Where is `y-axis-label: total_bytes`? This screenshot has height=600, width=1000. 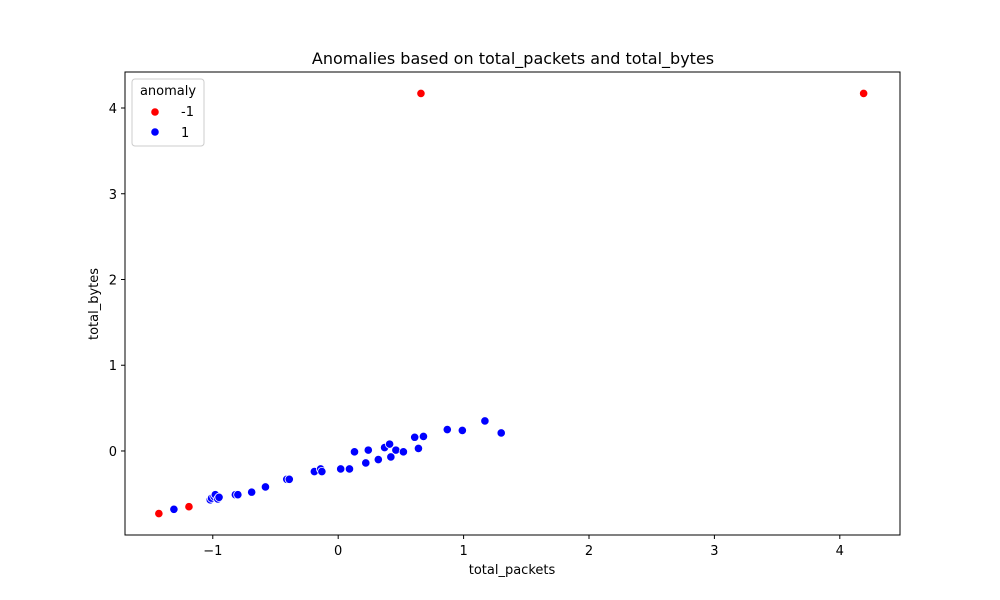 y-axis-label: total_bytes is located at coordinates (94, 304).